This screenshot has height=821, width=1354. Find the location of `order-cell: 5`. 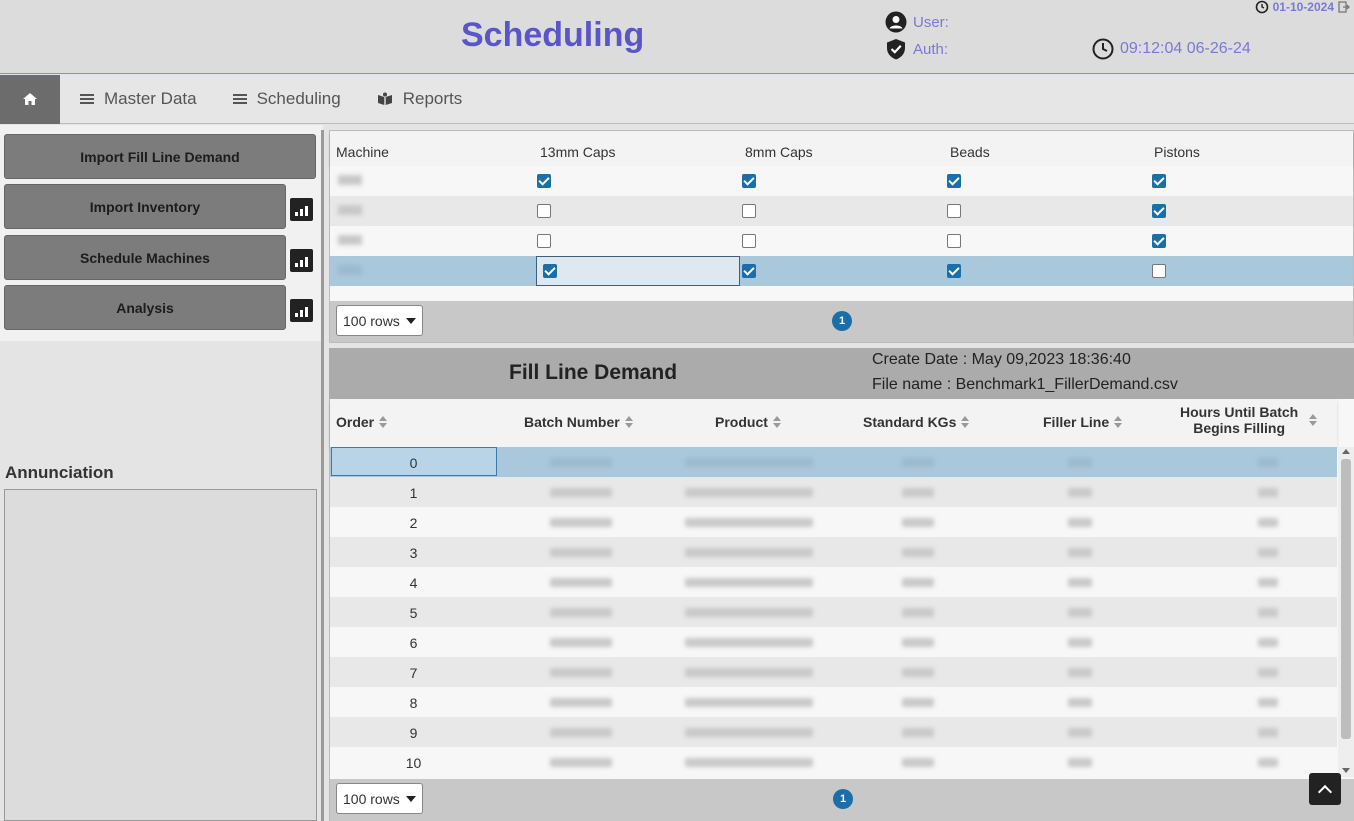

order-cell: 5 is located at coordinates (413, 613).